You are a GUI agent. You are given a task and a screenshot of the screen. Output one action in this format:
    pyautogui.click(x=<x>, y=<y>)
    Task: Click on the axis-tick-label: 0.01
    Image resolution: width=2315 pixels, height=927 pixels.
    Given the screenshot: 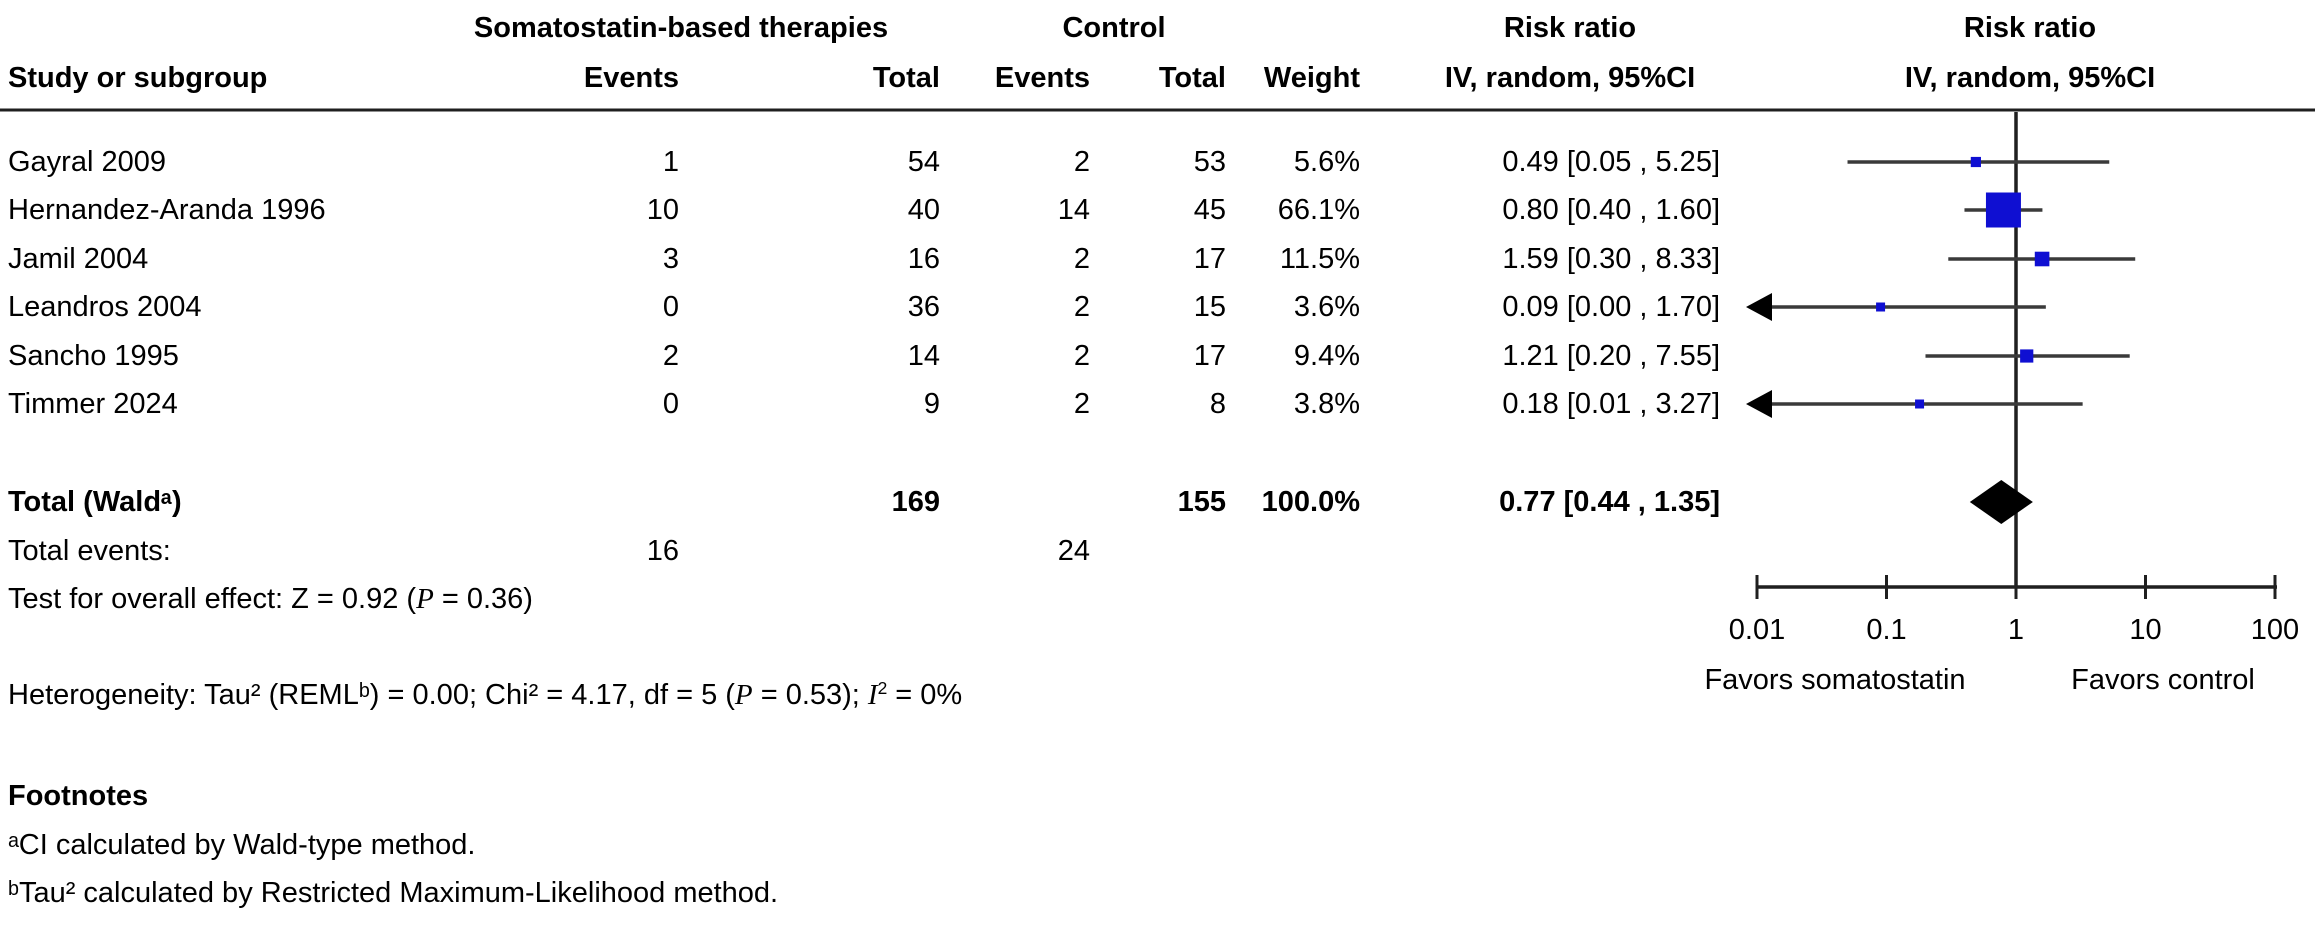 What is the action you would take?
    pyautogui.click(x=1757, y=630)
    